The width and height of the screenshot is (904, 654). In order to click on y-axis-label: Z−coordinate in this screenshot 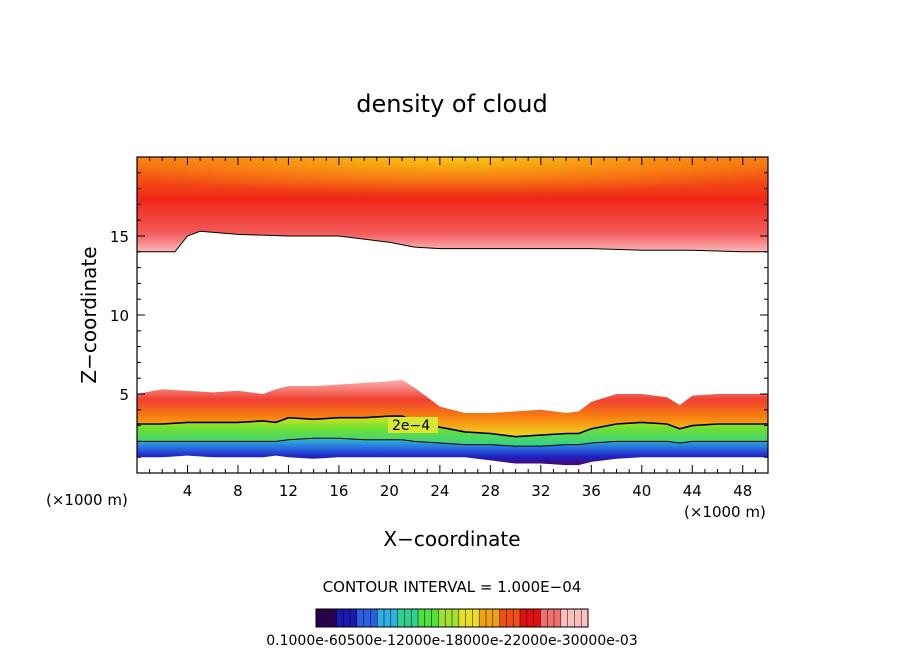, I will do `click(89, 314)`.